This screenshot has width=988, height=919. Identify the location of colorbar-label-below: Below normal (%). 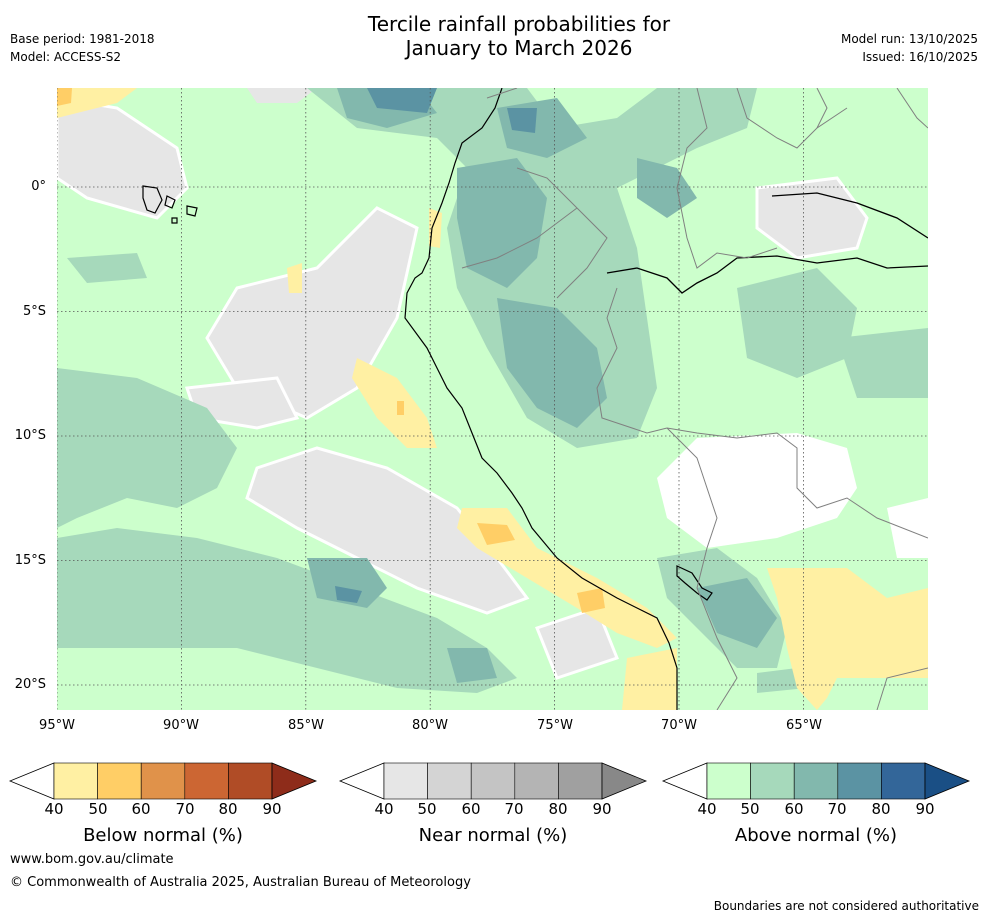
(163, 835).